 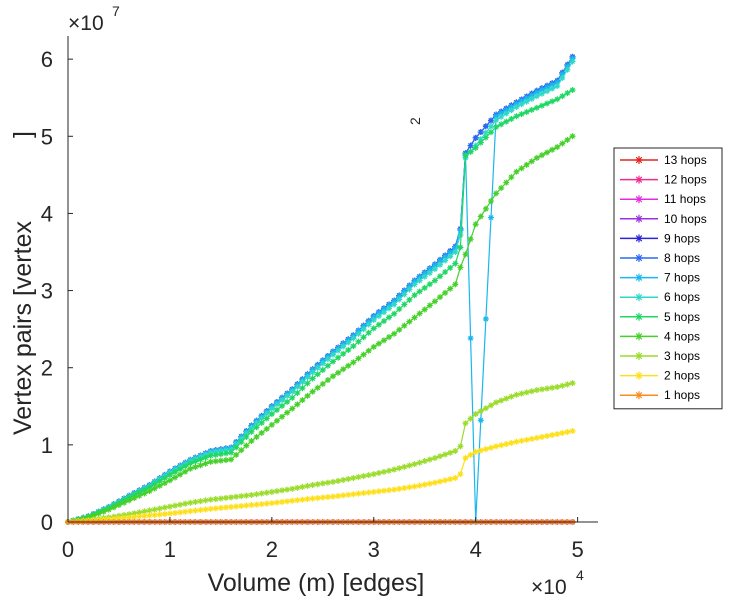 What do you see at coordinates (660, 356) in the screenshot?
I see `legend-item-3-hops: 3 hops` at bounding box center [660, 356].